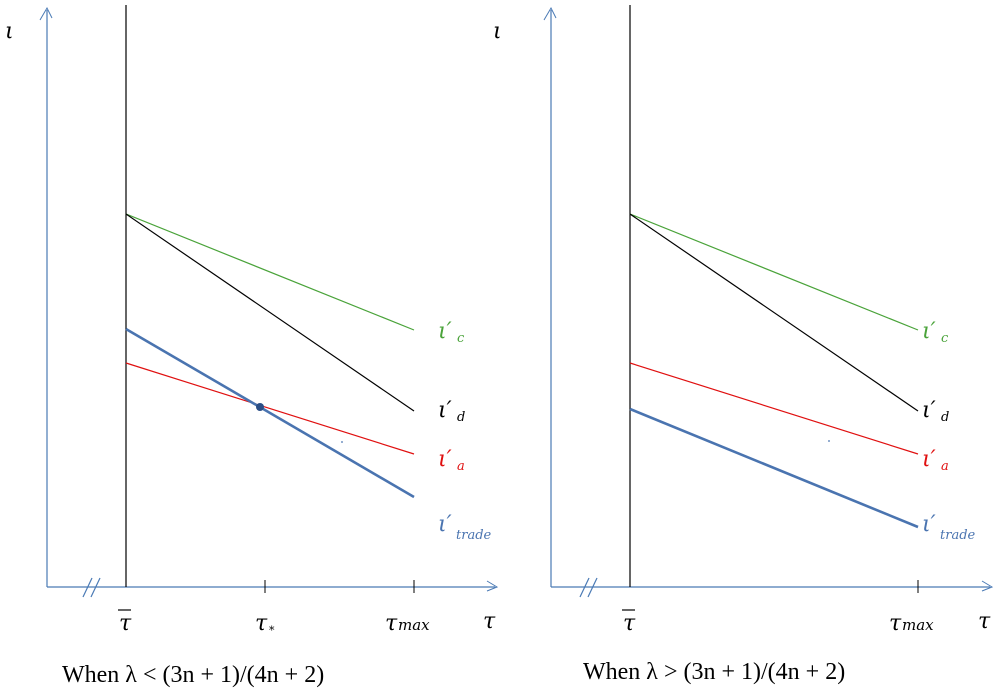 The width and height of the screenshot is (998, 696). I want to click on left-line-trade, so click(270, 413).